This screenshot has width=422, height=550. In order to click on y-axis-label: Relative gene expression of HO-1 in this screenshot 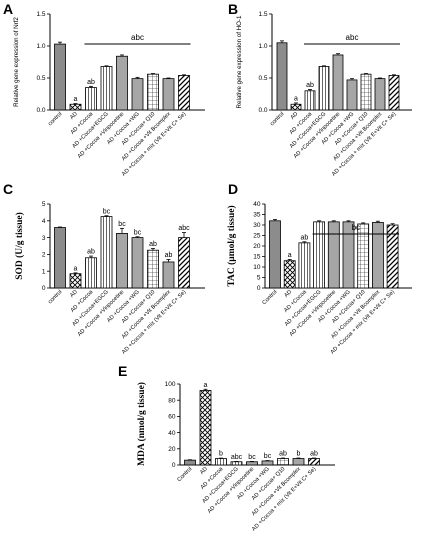, I will do `click(239, 61)`.